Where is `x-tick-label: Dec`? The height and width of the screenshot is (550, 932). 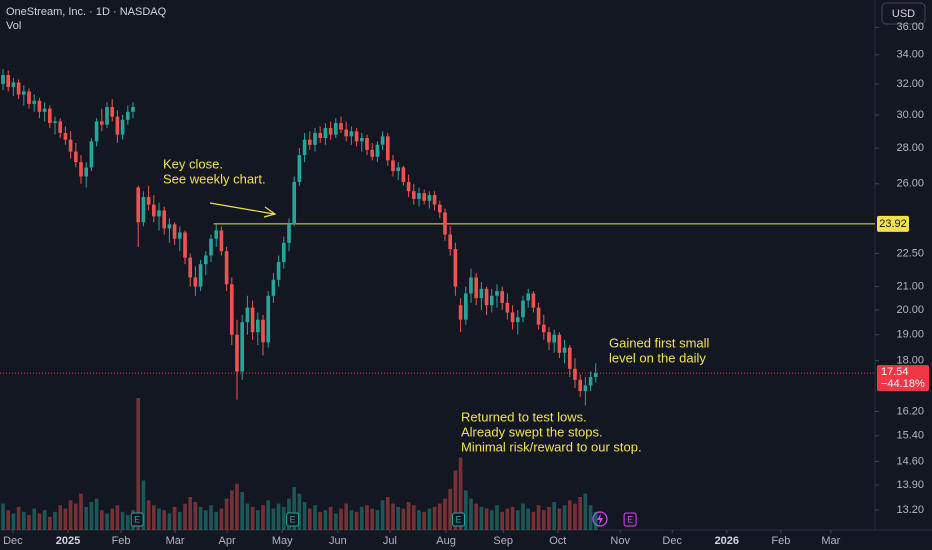
x-tick-label: Dec is located at coordinates (672, 541).